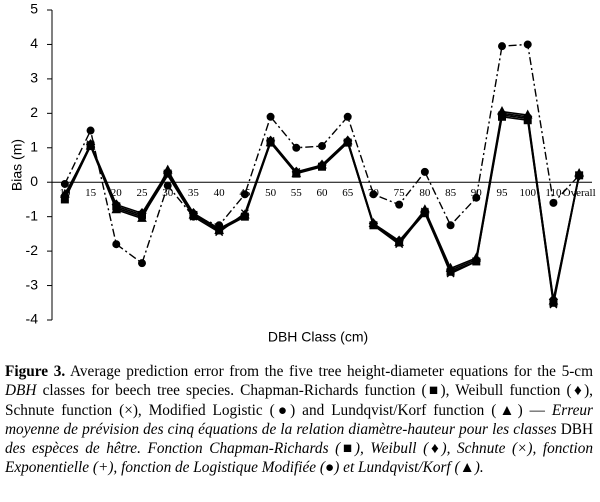 Image resolution: width=600 pixels, height=502 pixels. I want to click on x-tick-label: 60, so click(323, 193).